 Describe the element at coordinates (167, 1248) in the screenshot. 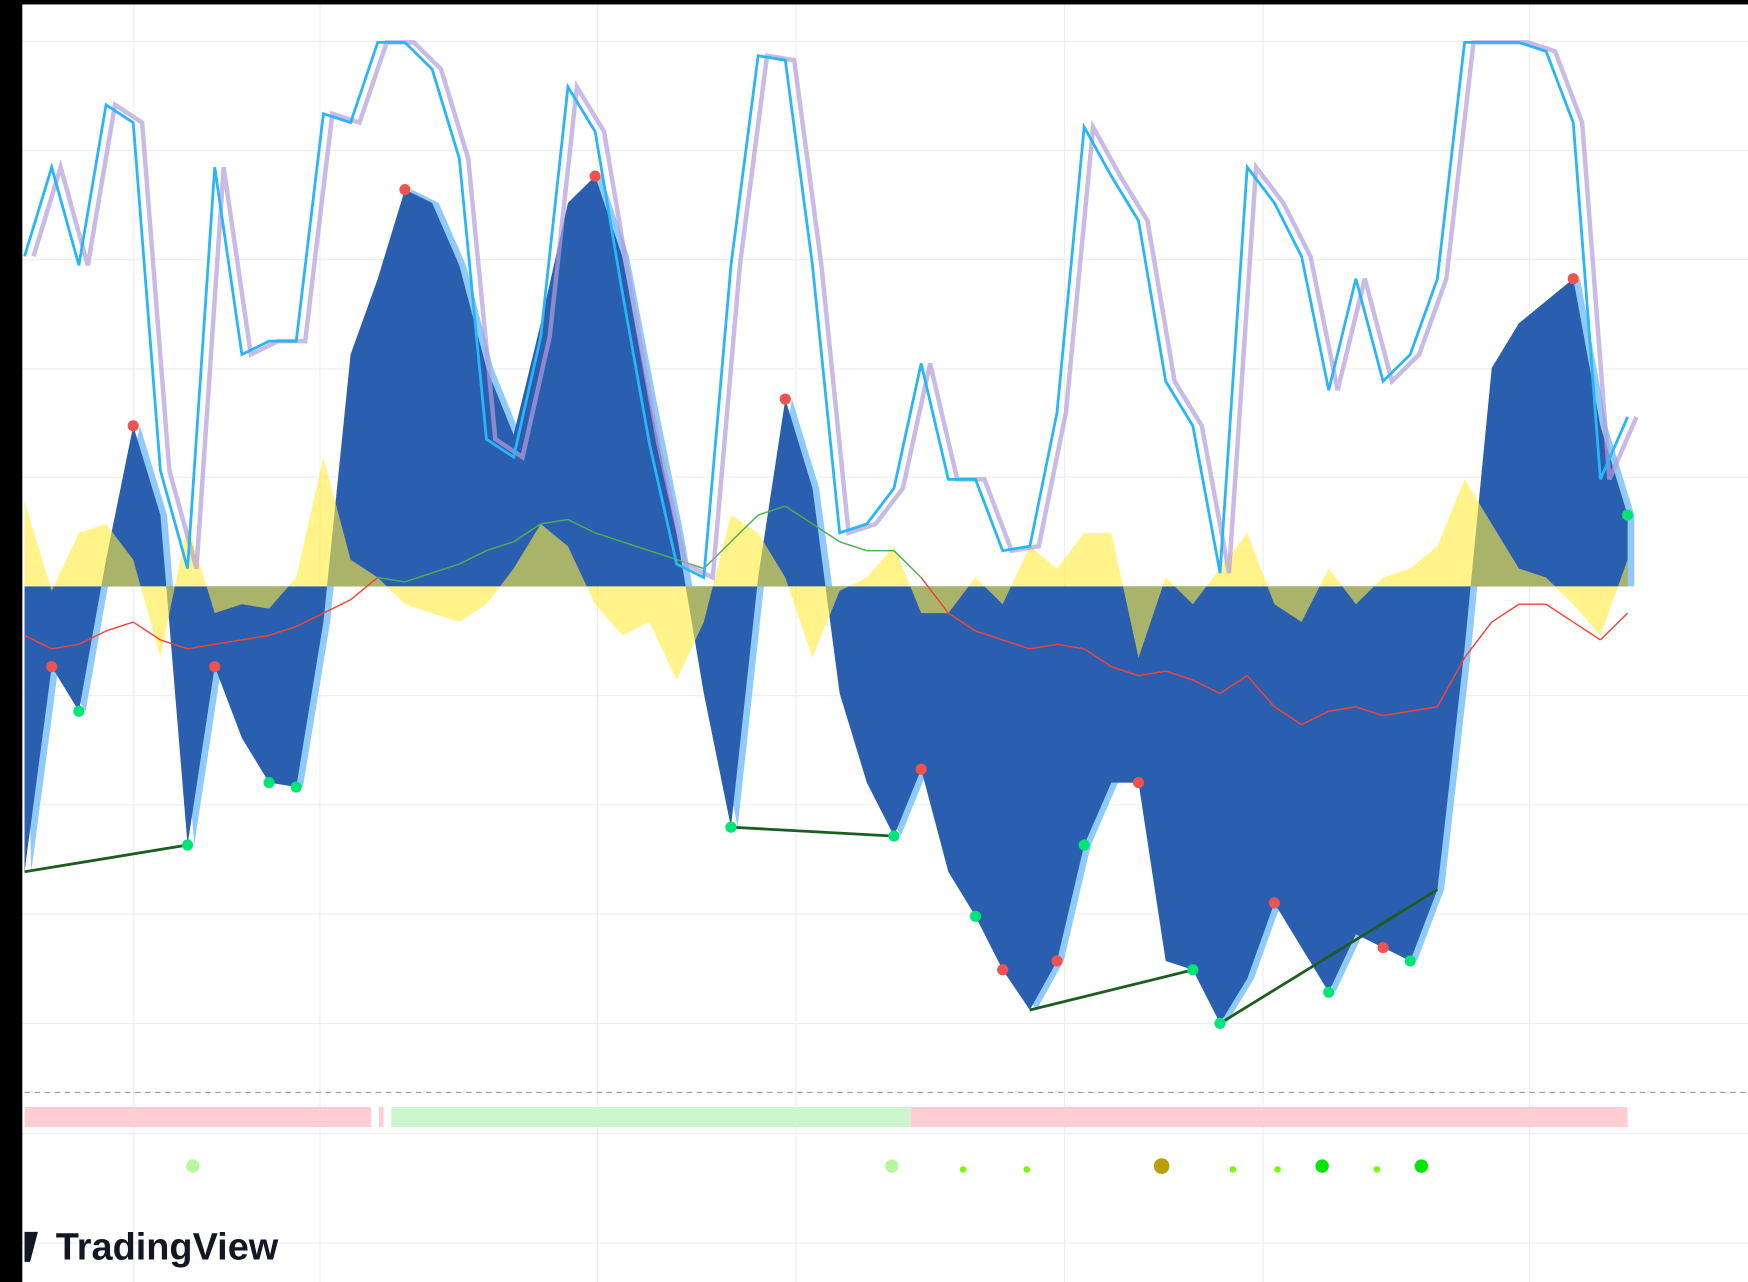

I see `watermark: TradingView` at that location.